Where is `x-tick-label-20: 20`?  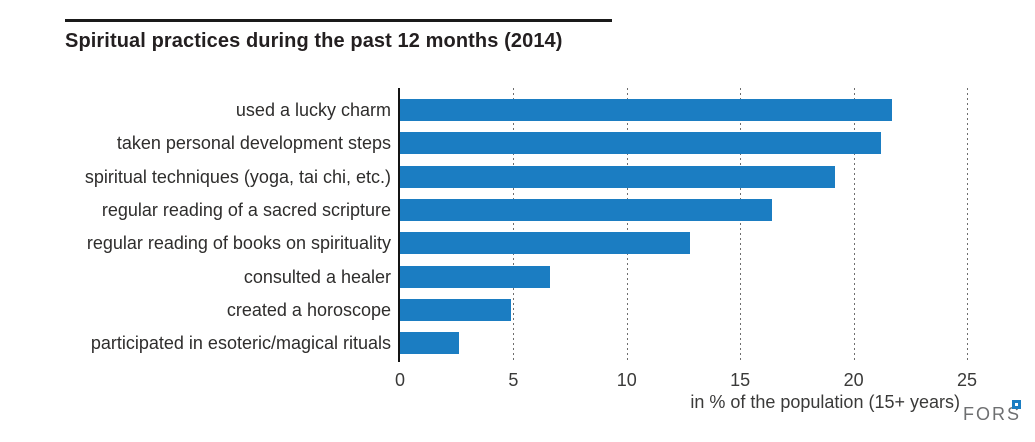
x-tick-label-20: 20 is located at coordinates (853, 380).